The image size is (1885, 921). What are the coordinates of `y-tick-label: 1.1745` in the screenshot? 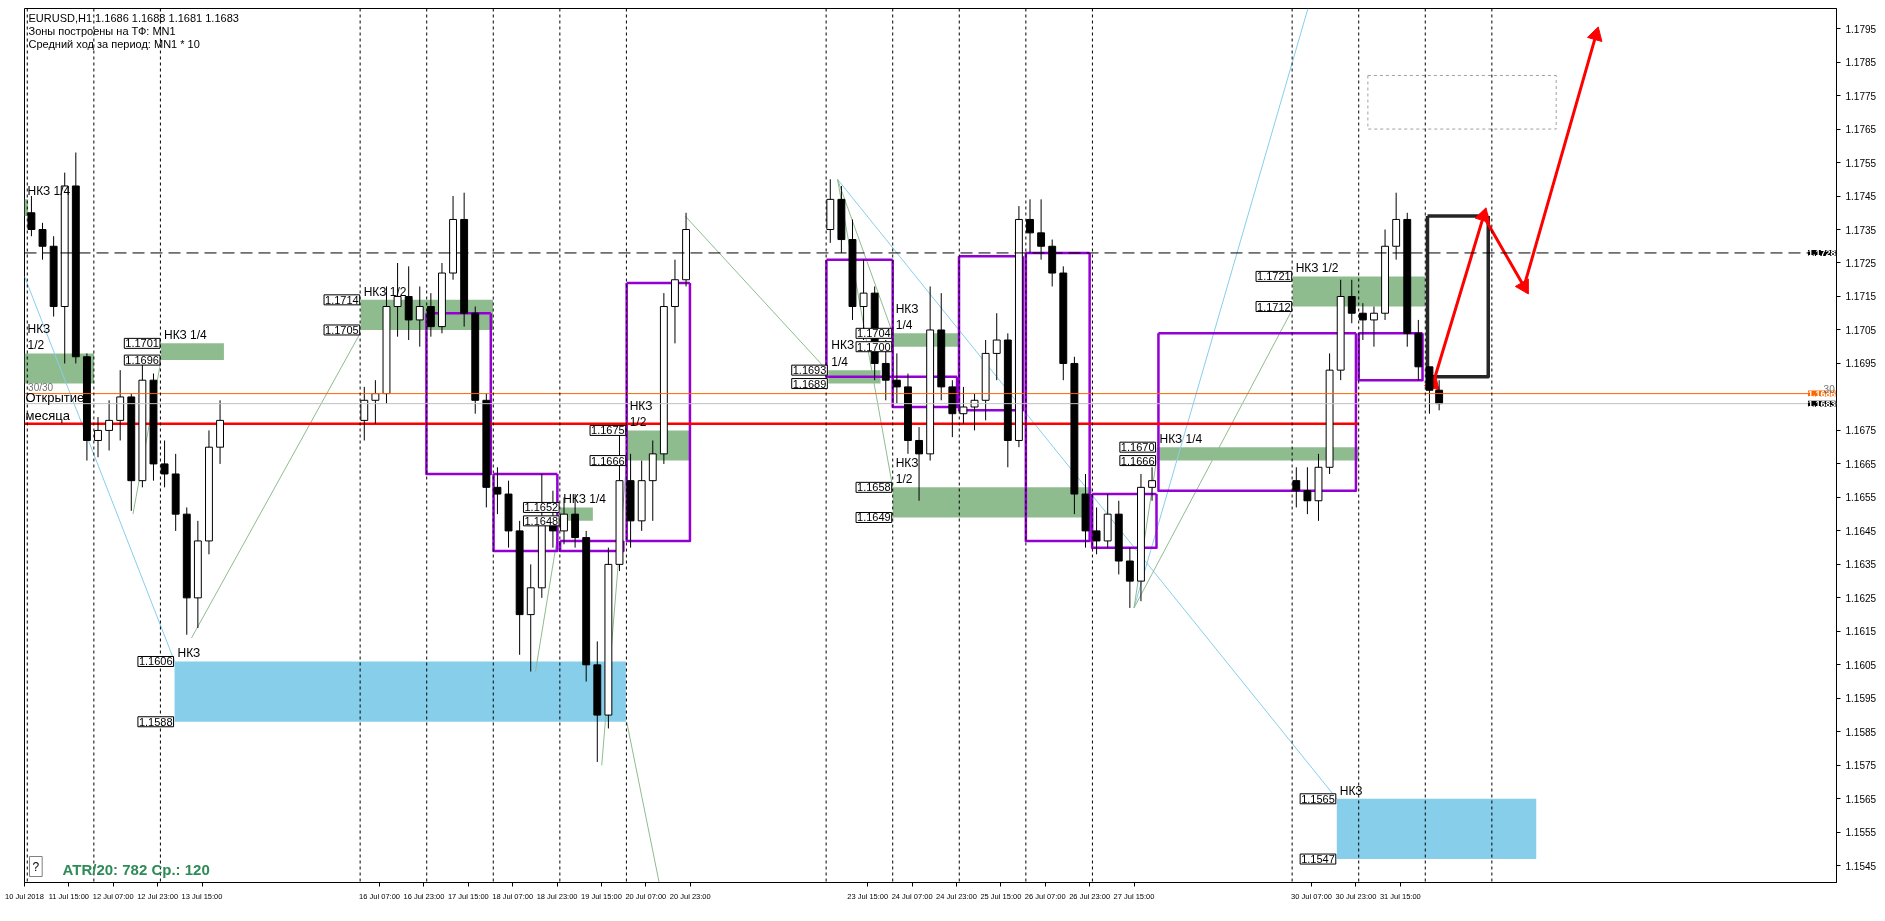 It's located at (1861, 197).